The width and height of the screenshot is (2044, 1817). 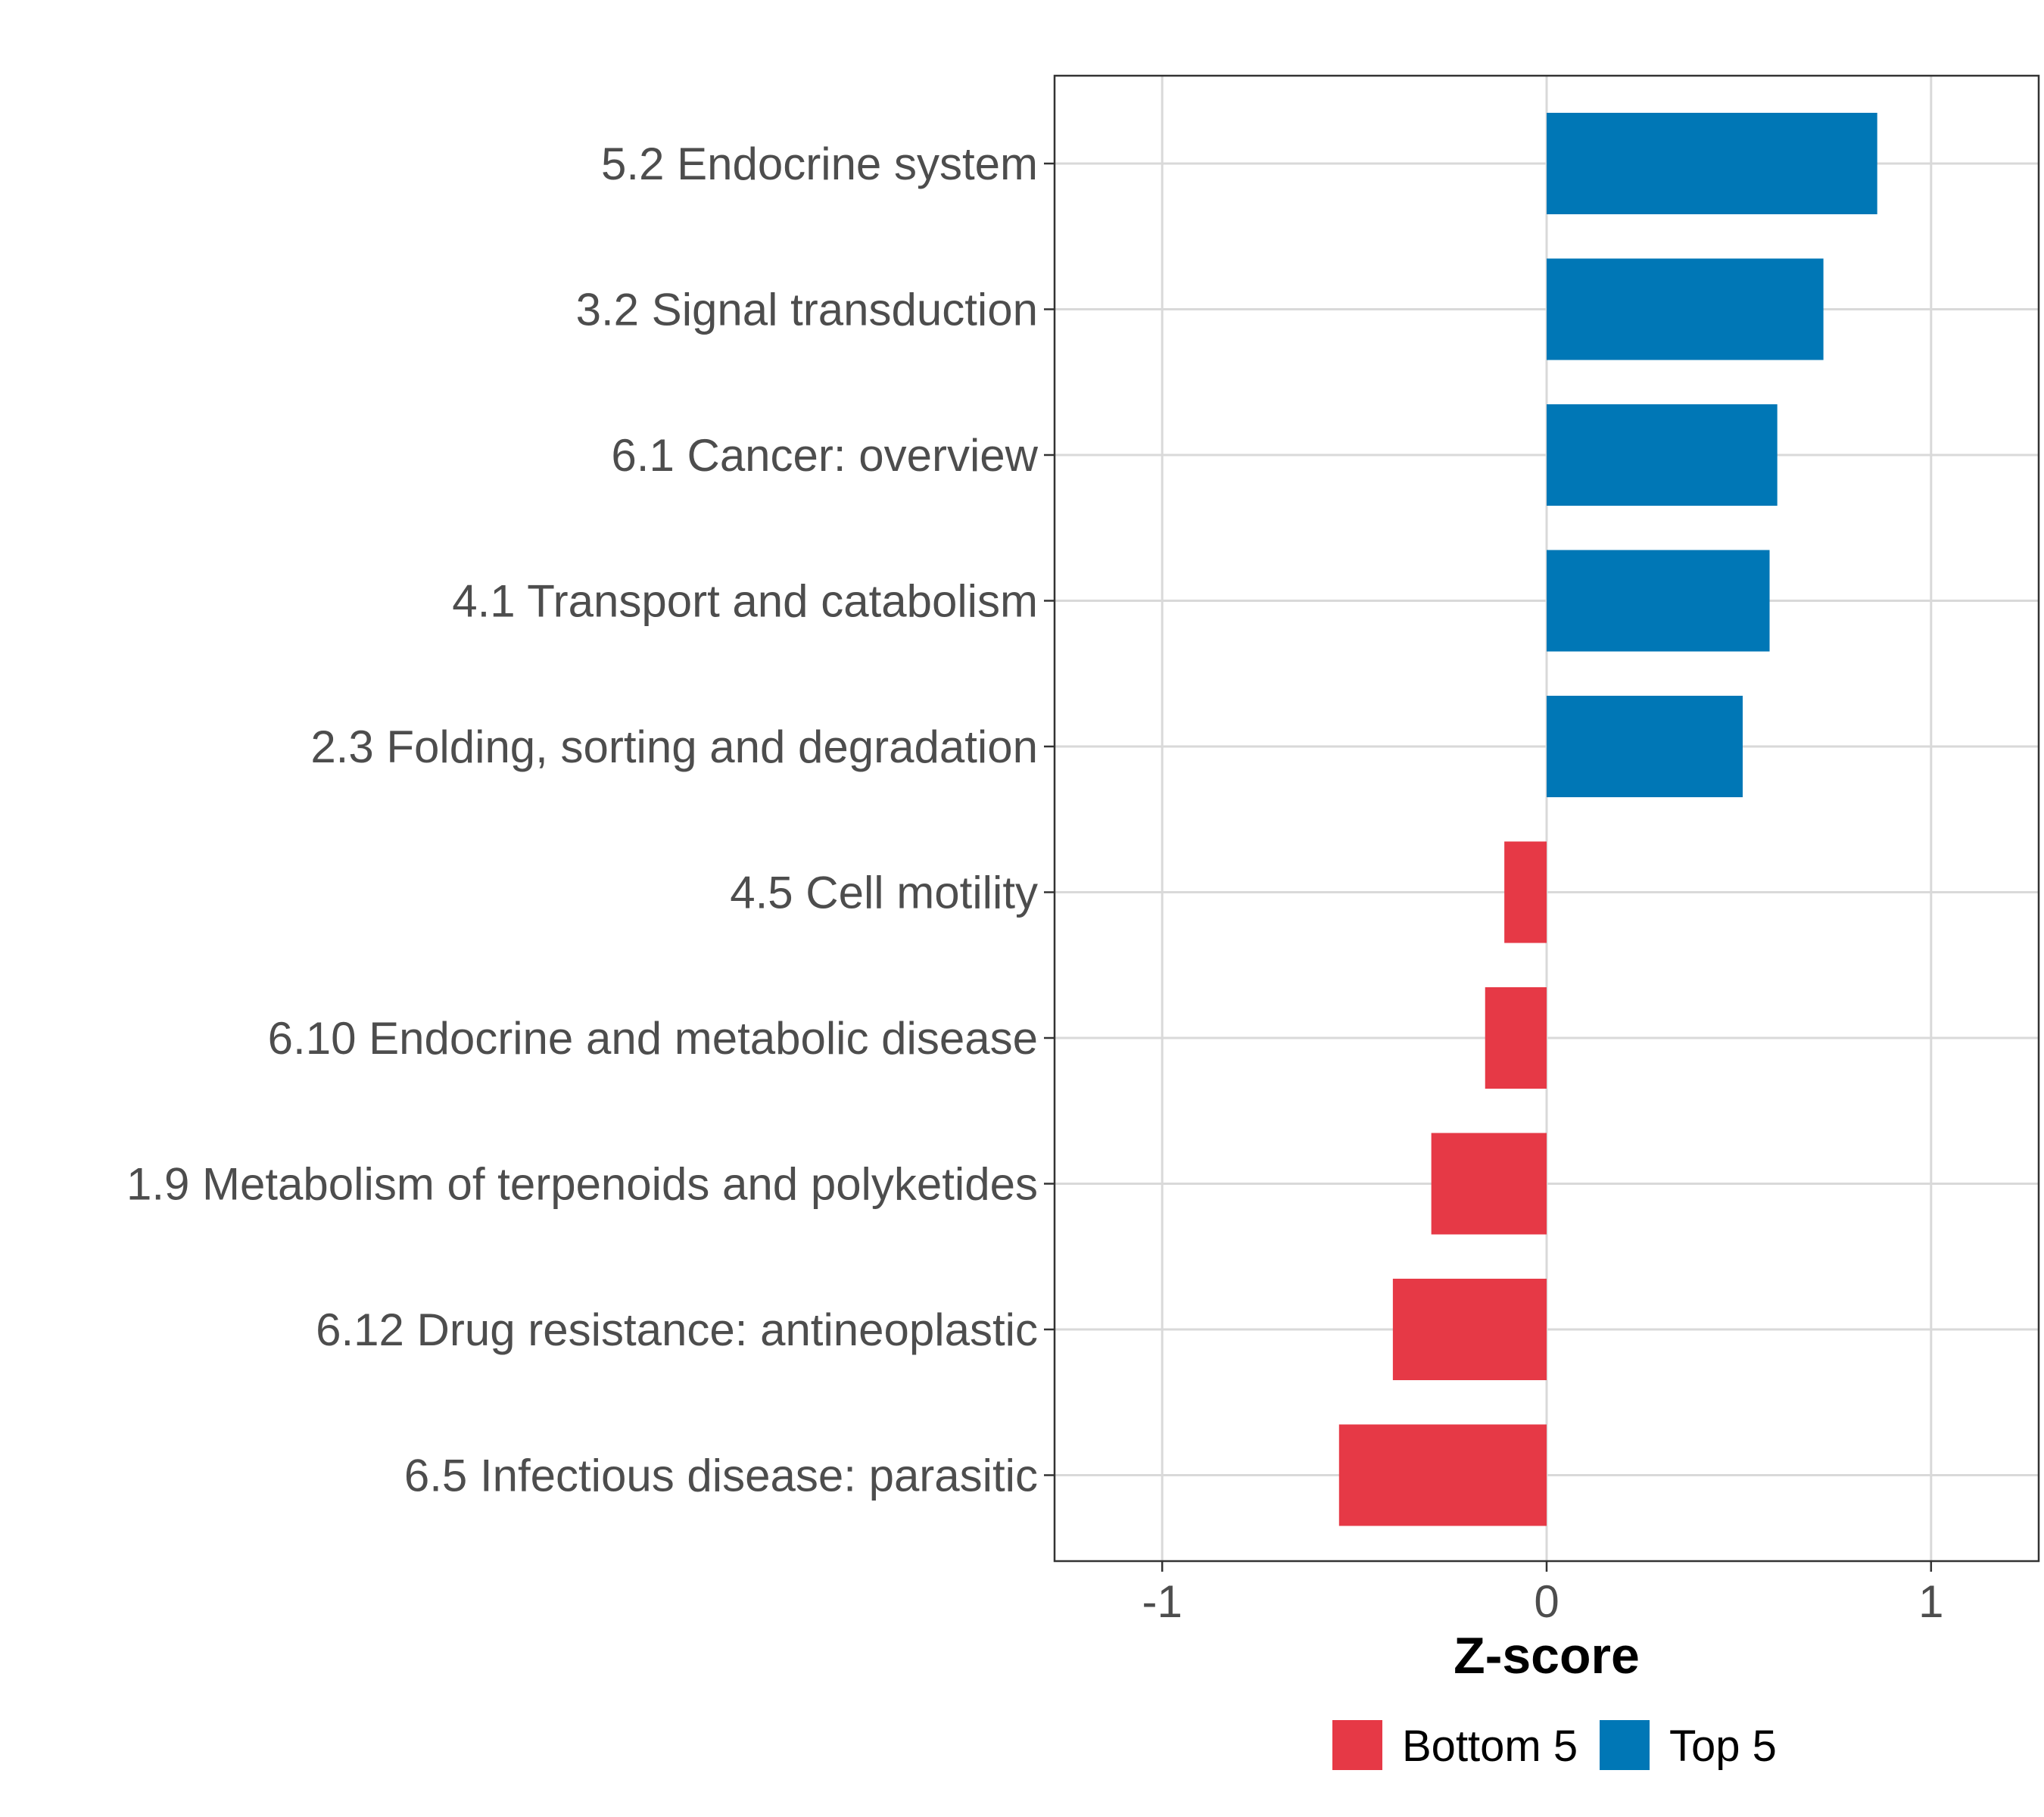 I want to click on category-label: 6.1 Cancer: overview, so click(x=824, y=455).